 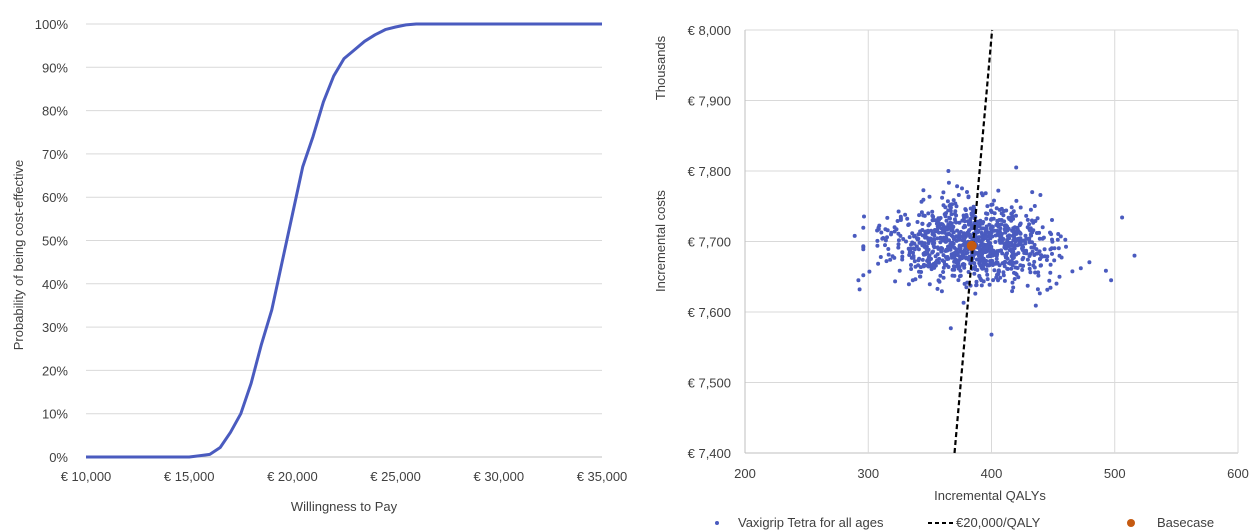 What do you see at coordinates (55, 284) in the screenshot?
I see `ceac-y-tick-label: 40%` at bounding box center [55, 284].